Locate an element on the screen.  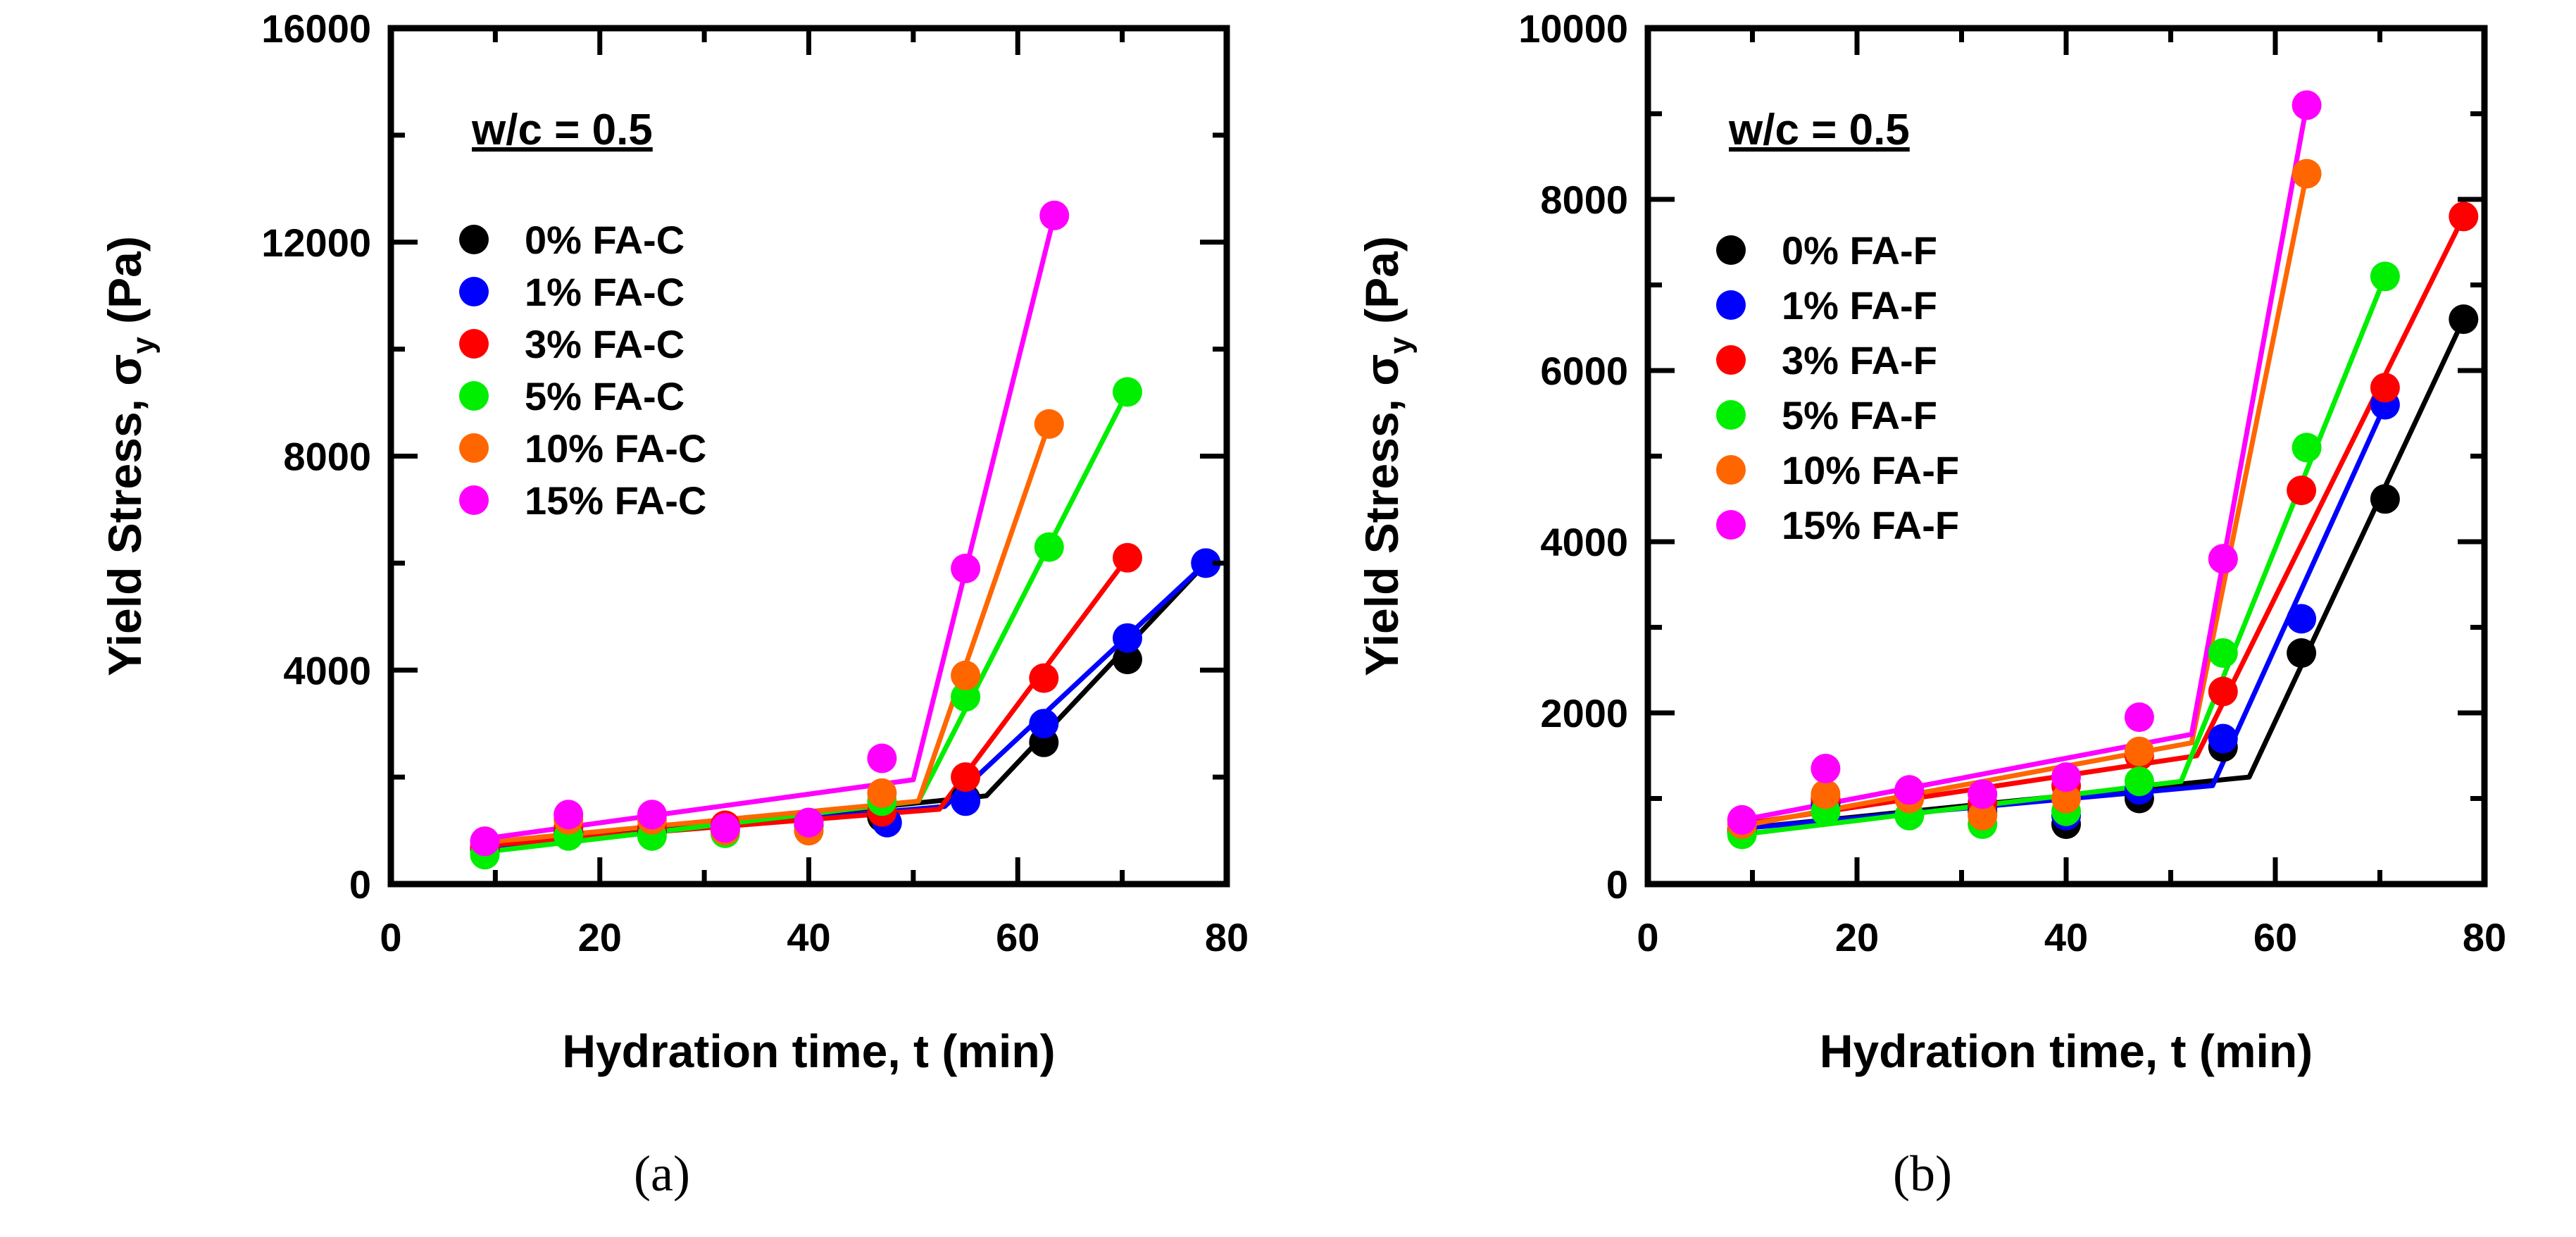
panel-caption: (a) is located at coordinates (662, 1173).